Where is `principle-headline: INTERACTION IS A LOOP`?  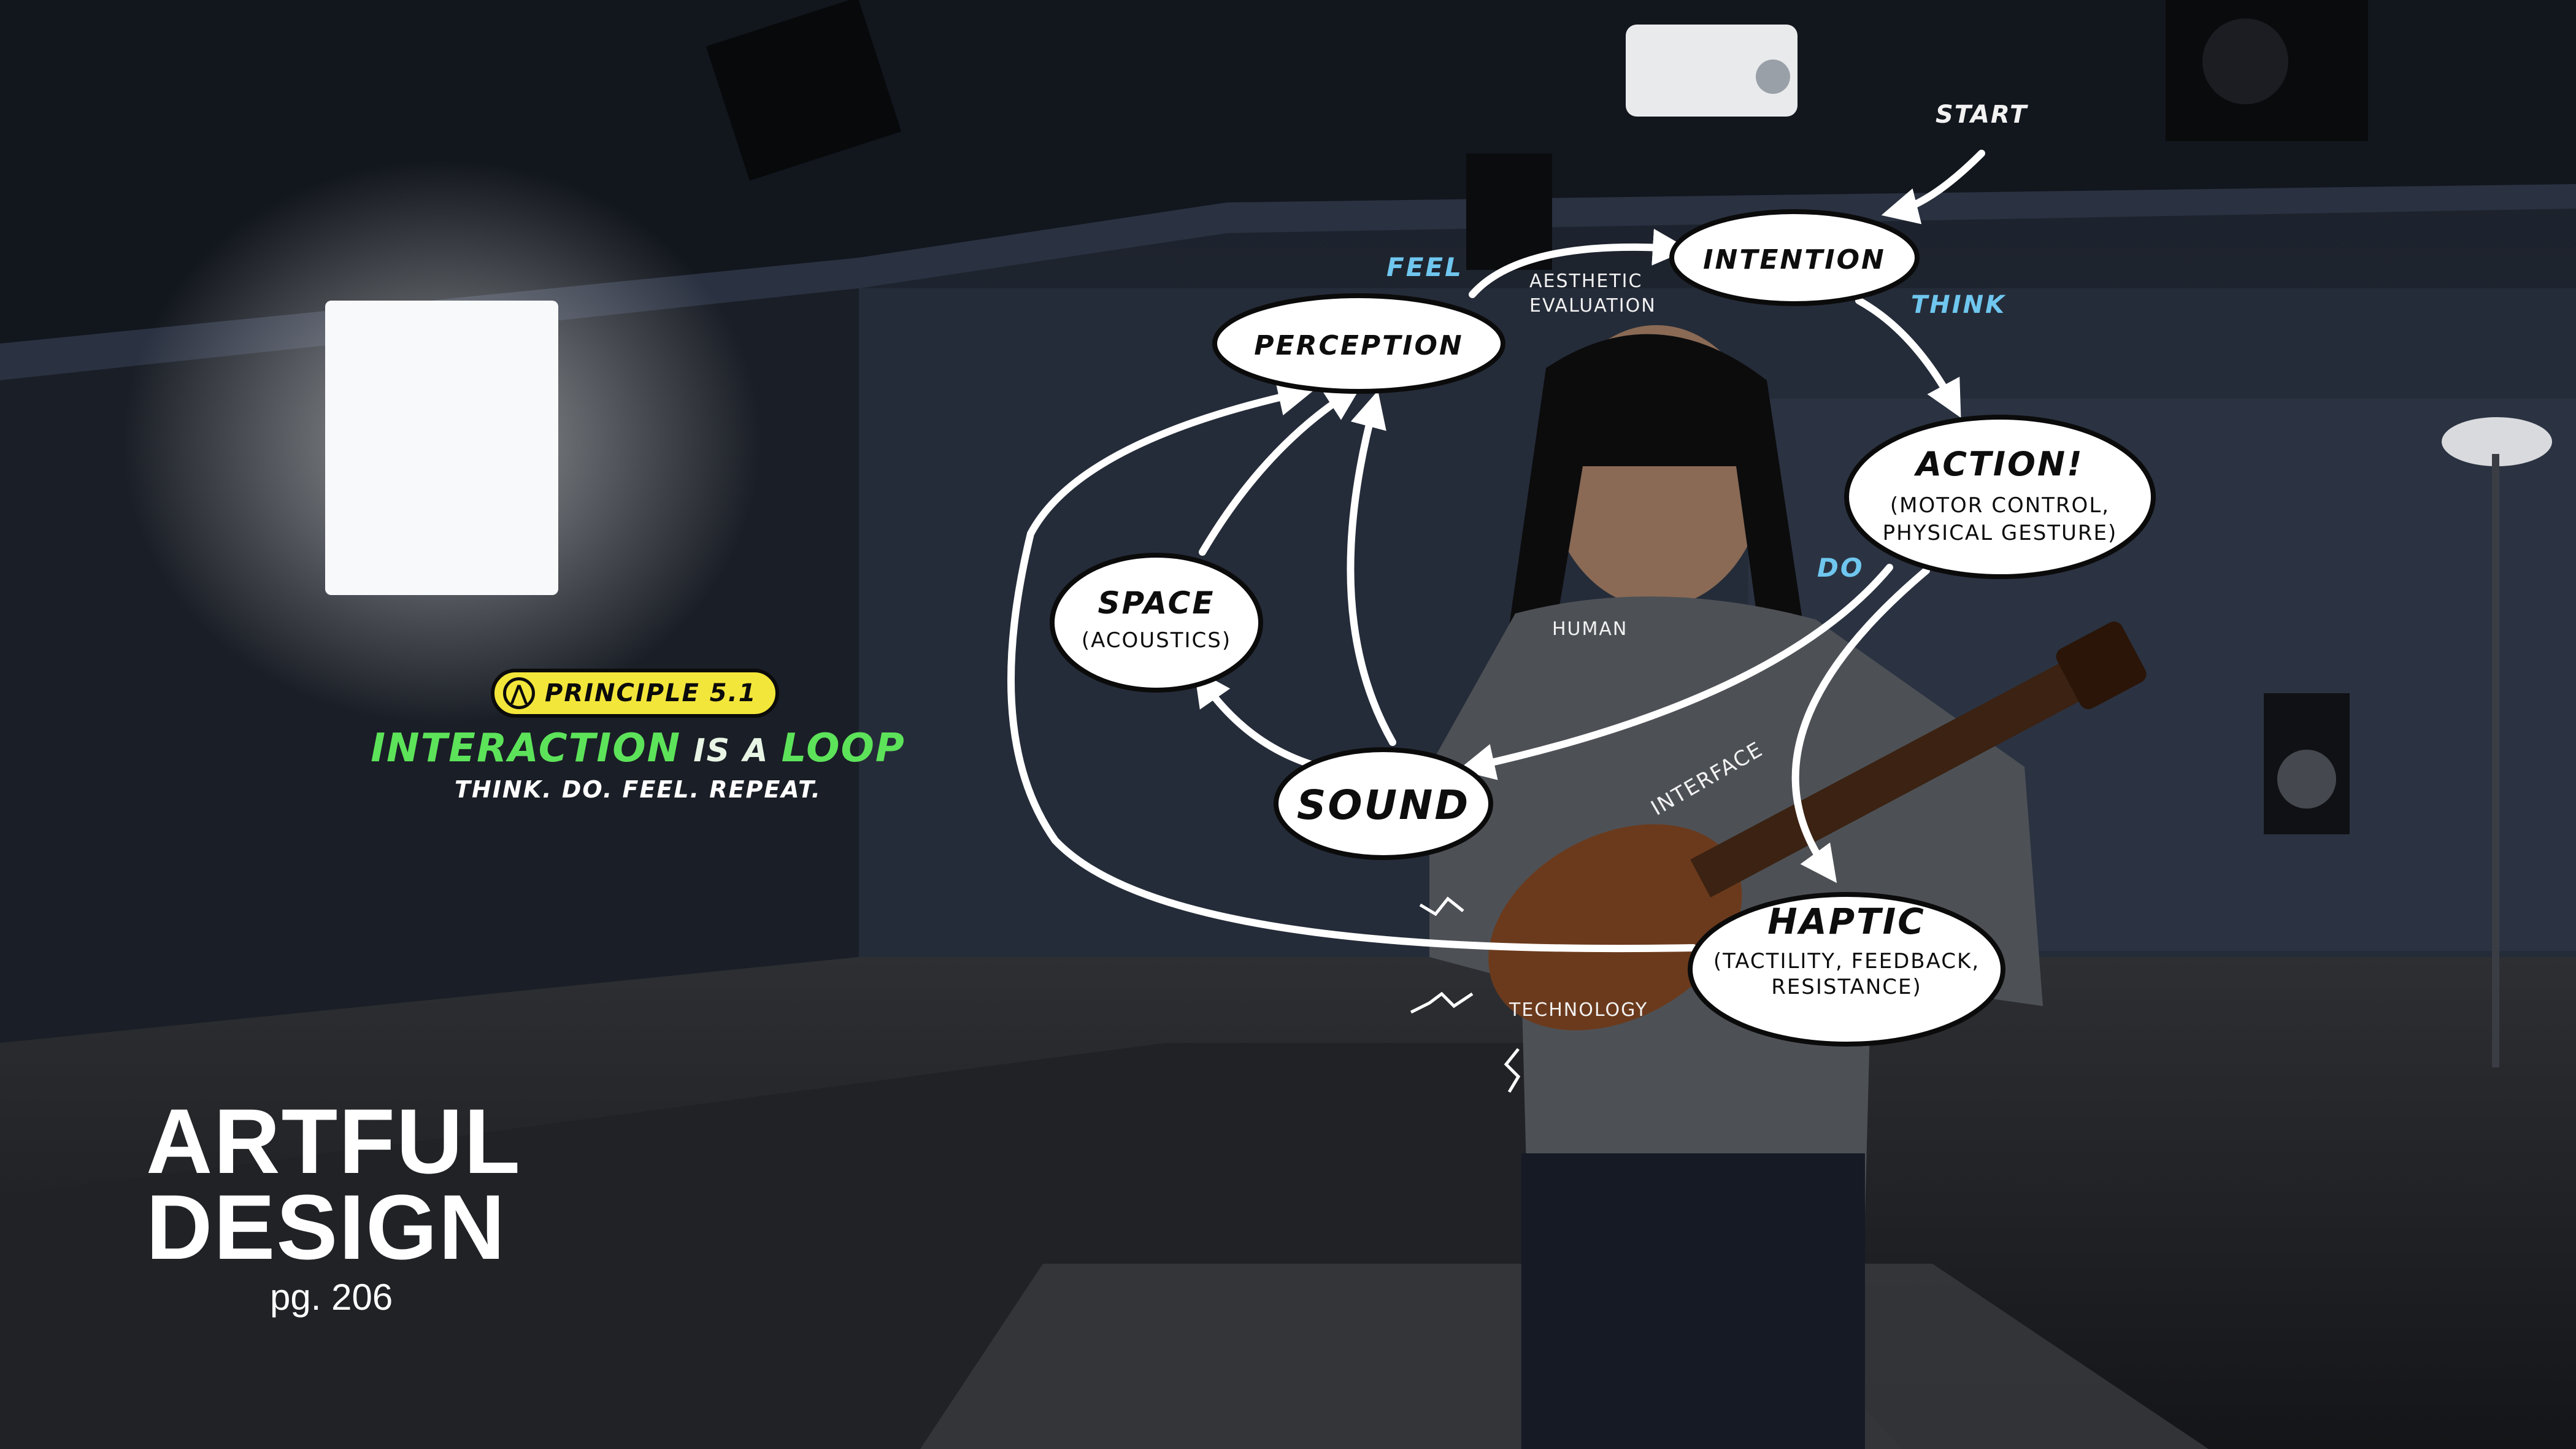 principle-headline: INTERACTION IS A LOOP is located at coordinates (638, 749).